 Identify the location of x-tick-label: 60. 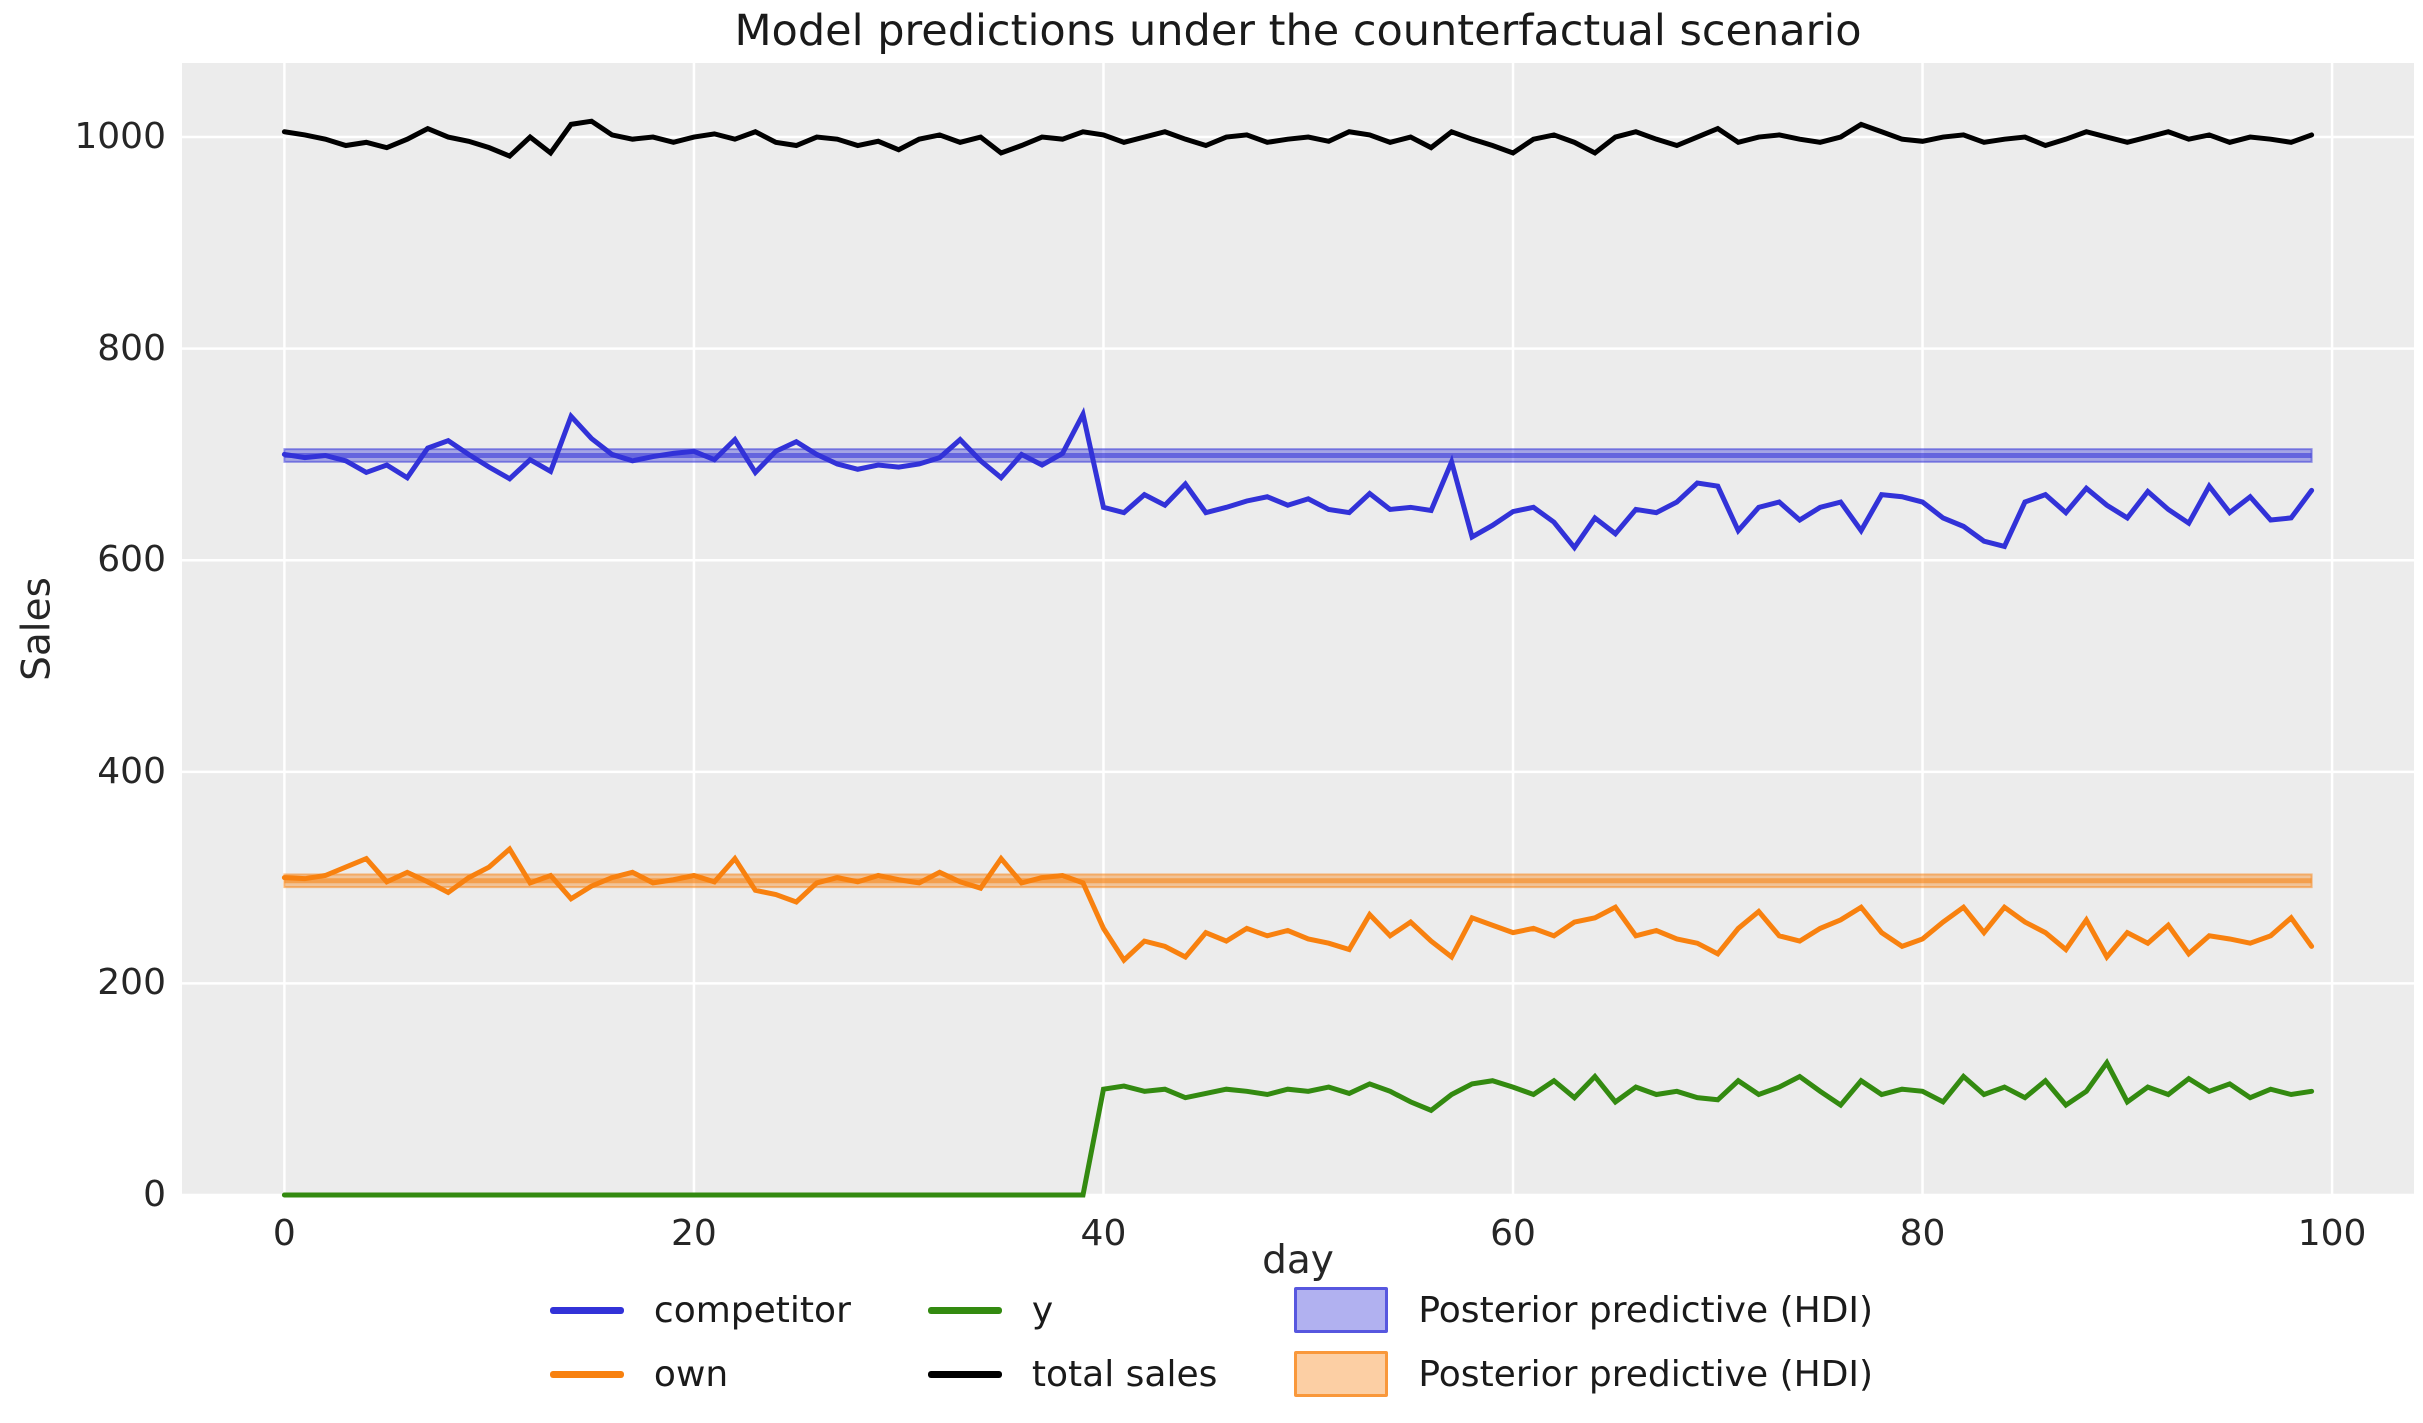
(1513, 1233).